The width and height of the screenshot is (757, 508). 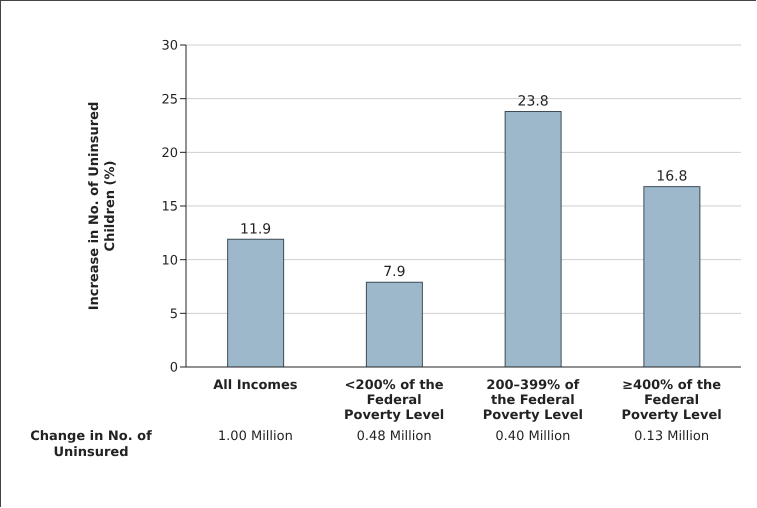 I want to click on text: 0.48 Million, so click(x=394, y=437).